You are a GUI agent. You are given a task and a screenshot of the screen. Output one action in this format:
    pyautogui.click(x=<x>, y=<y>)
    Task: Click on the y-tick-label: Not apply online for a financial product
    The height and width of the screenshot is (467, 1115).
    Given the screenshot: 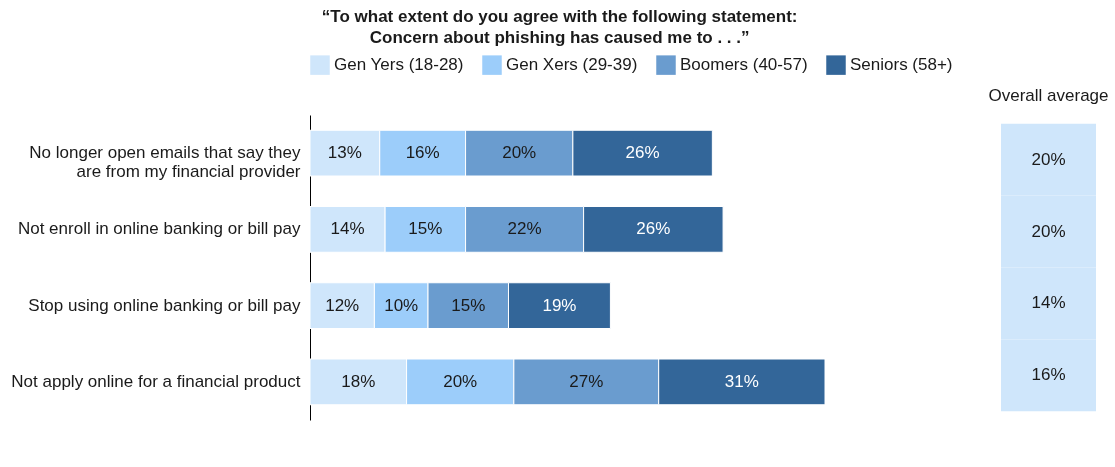 What is the action you would take?
    pyautogui.click(x=156, y=381)
    